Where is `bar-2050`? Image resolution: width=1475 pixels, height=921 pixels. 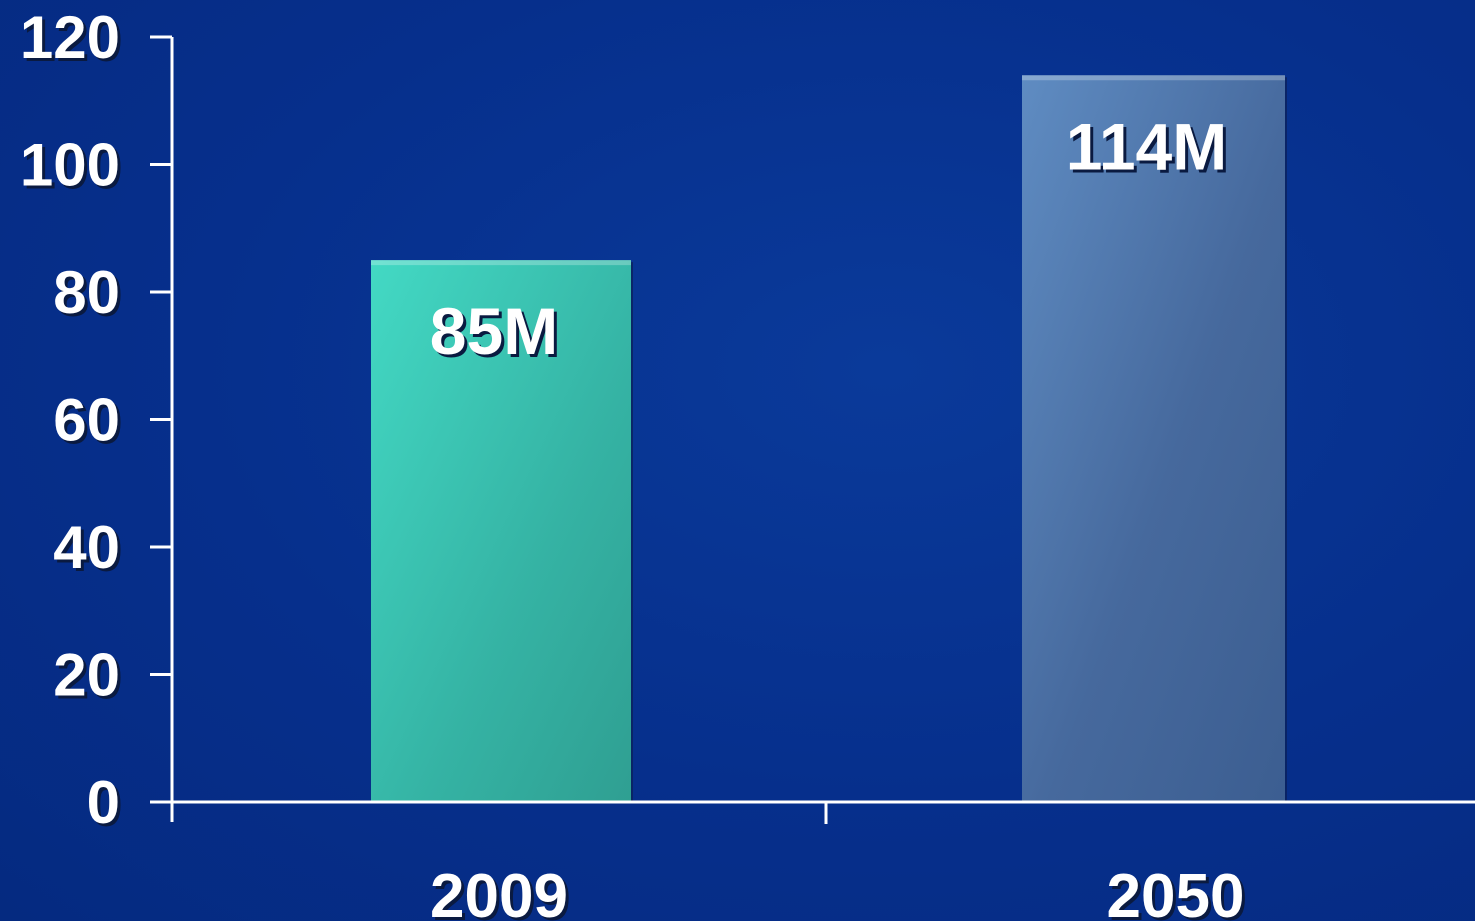
bar-2050 is located at coordinates (1153, 438).